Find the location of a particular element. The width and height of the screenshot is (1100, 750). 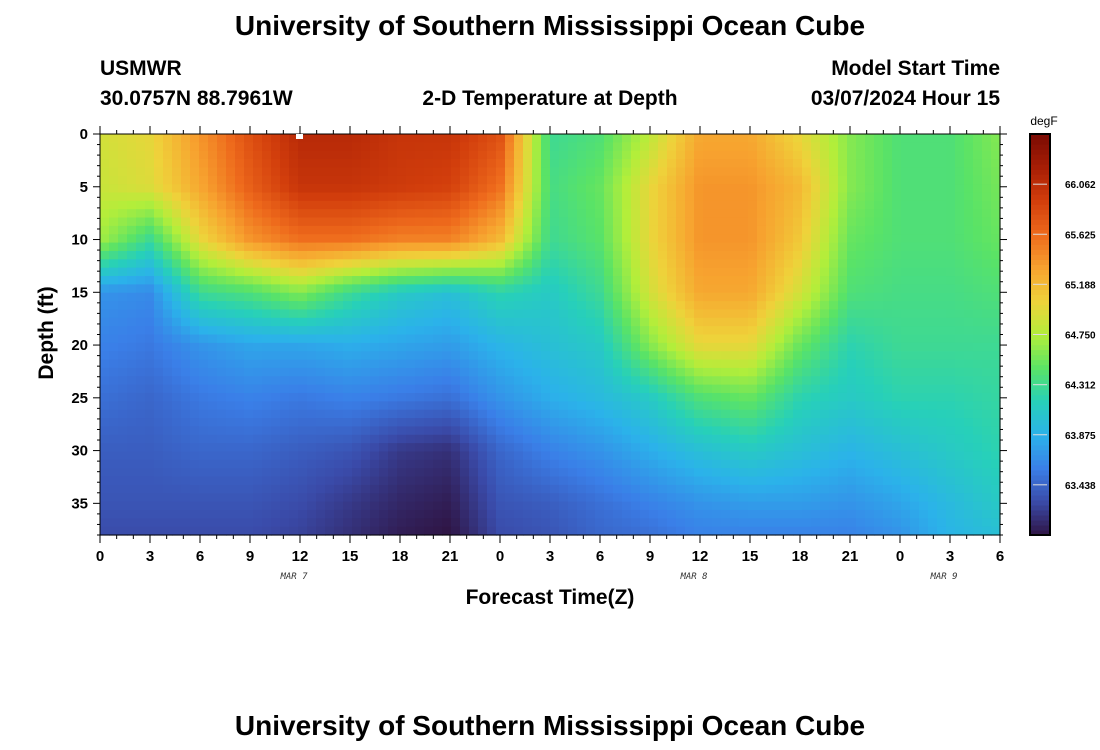

x-tick-label: 6 is located at coordinates (1000, 556).